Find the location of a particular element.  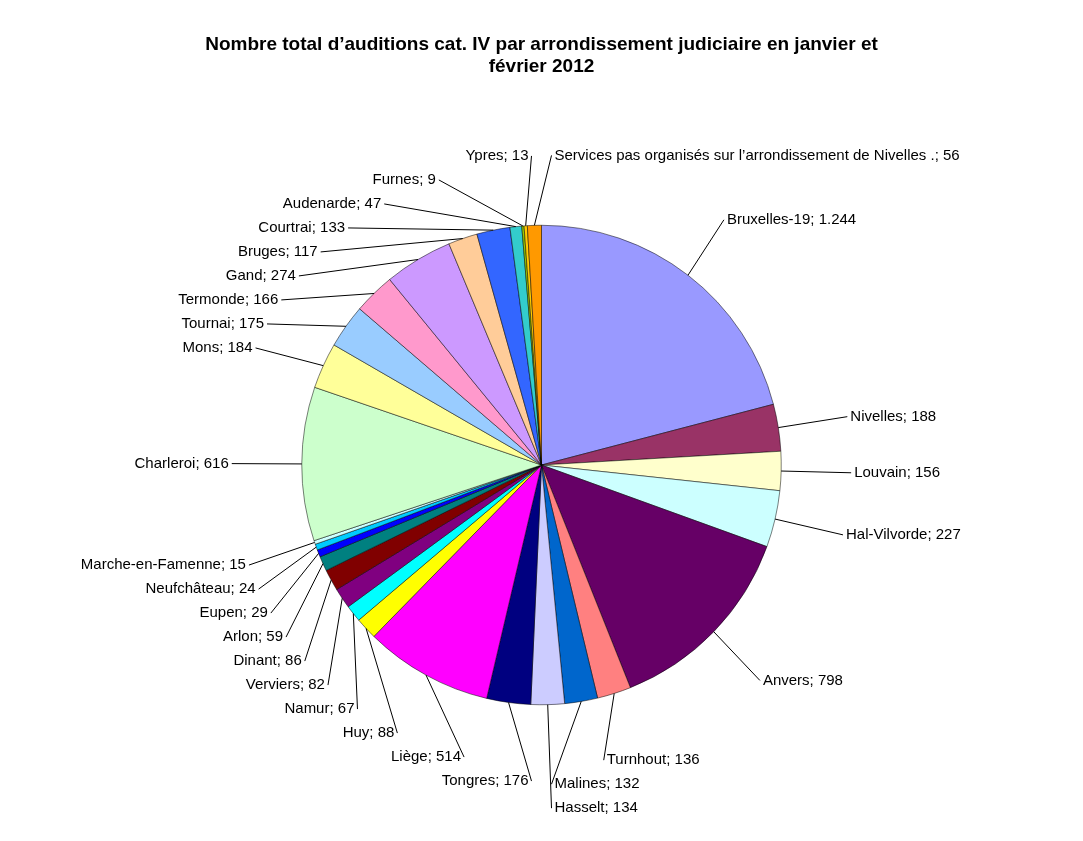

slice-label: Louvain; 156 is located at coordinates (897, 471).